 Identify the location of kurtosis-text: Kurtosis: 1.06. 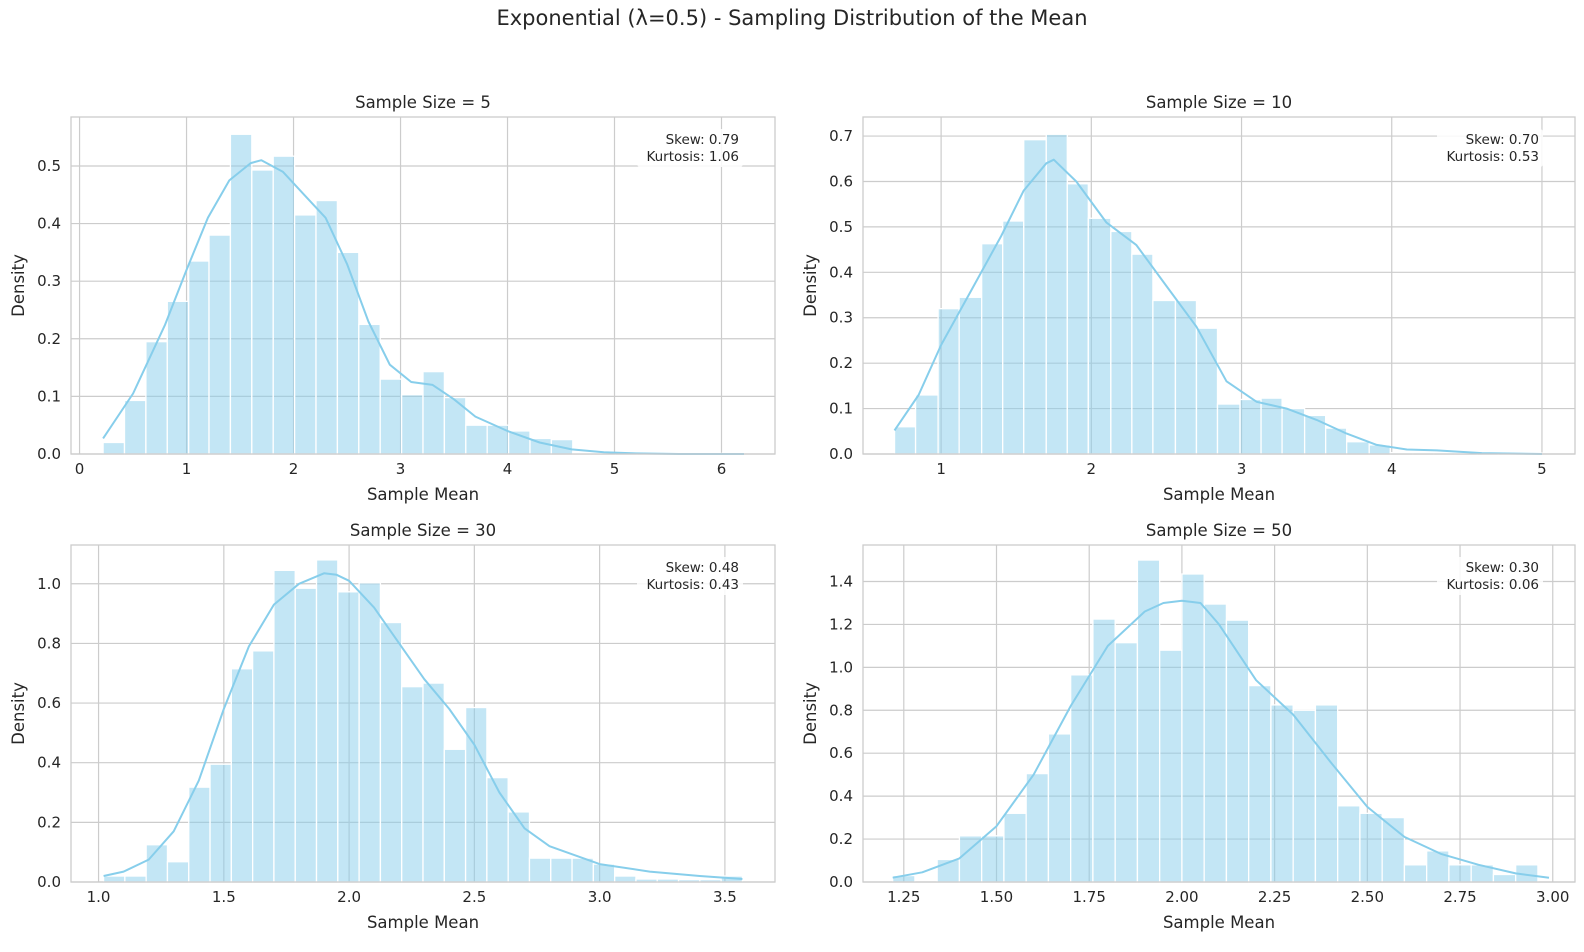
(692, 157).